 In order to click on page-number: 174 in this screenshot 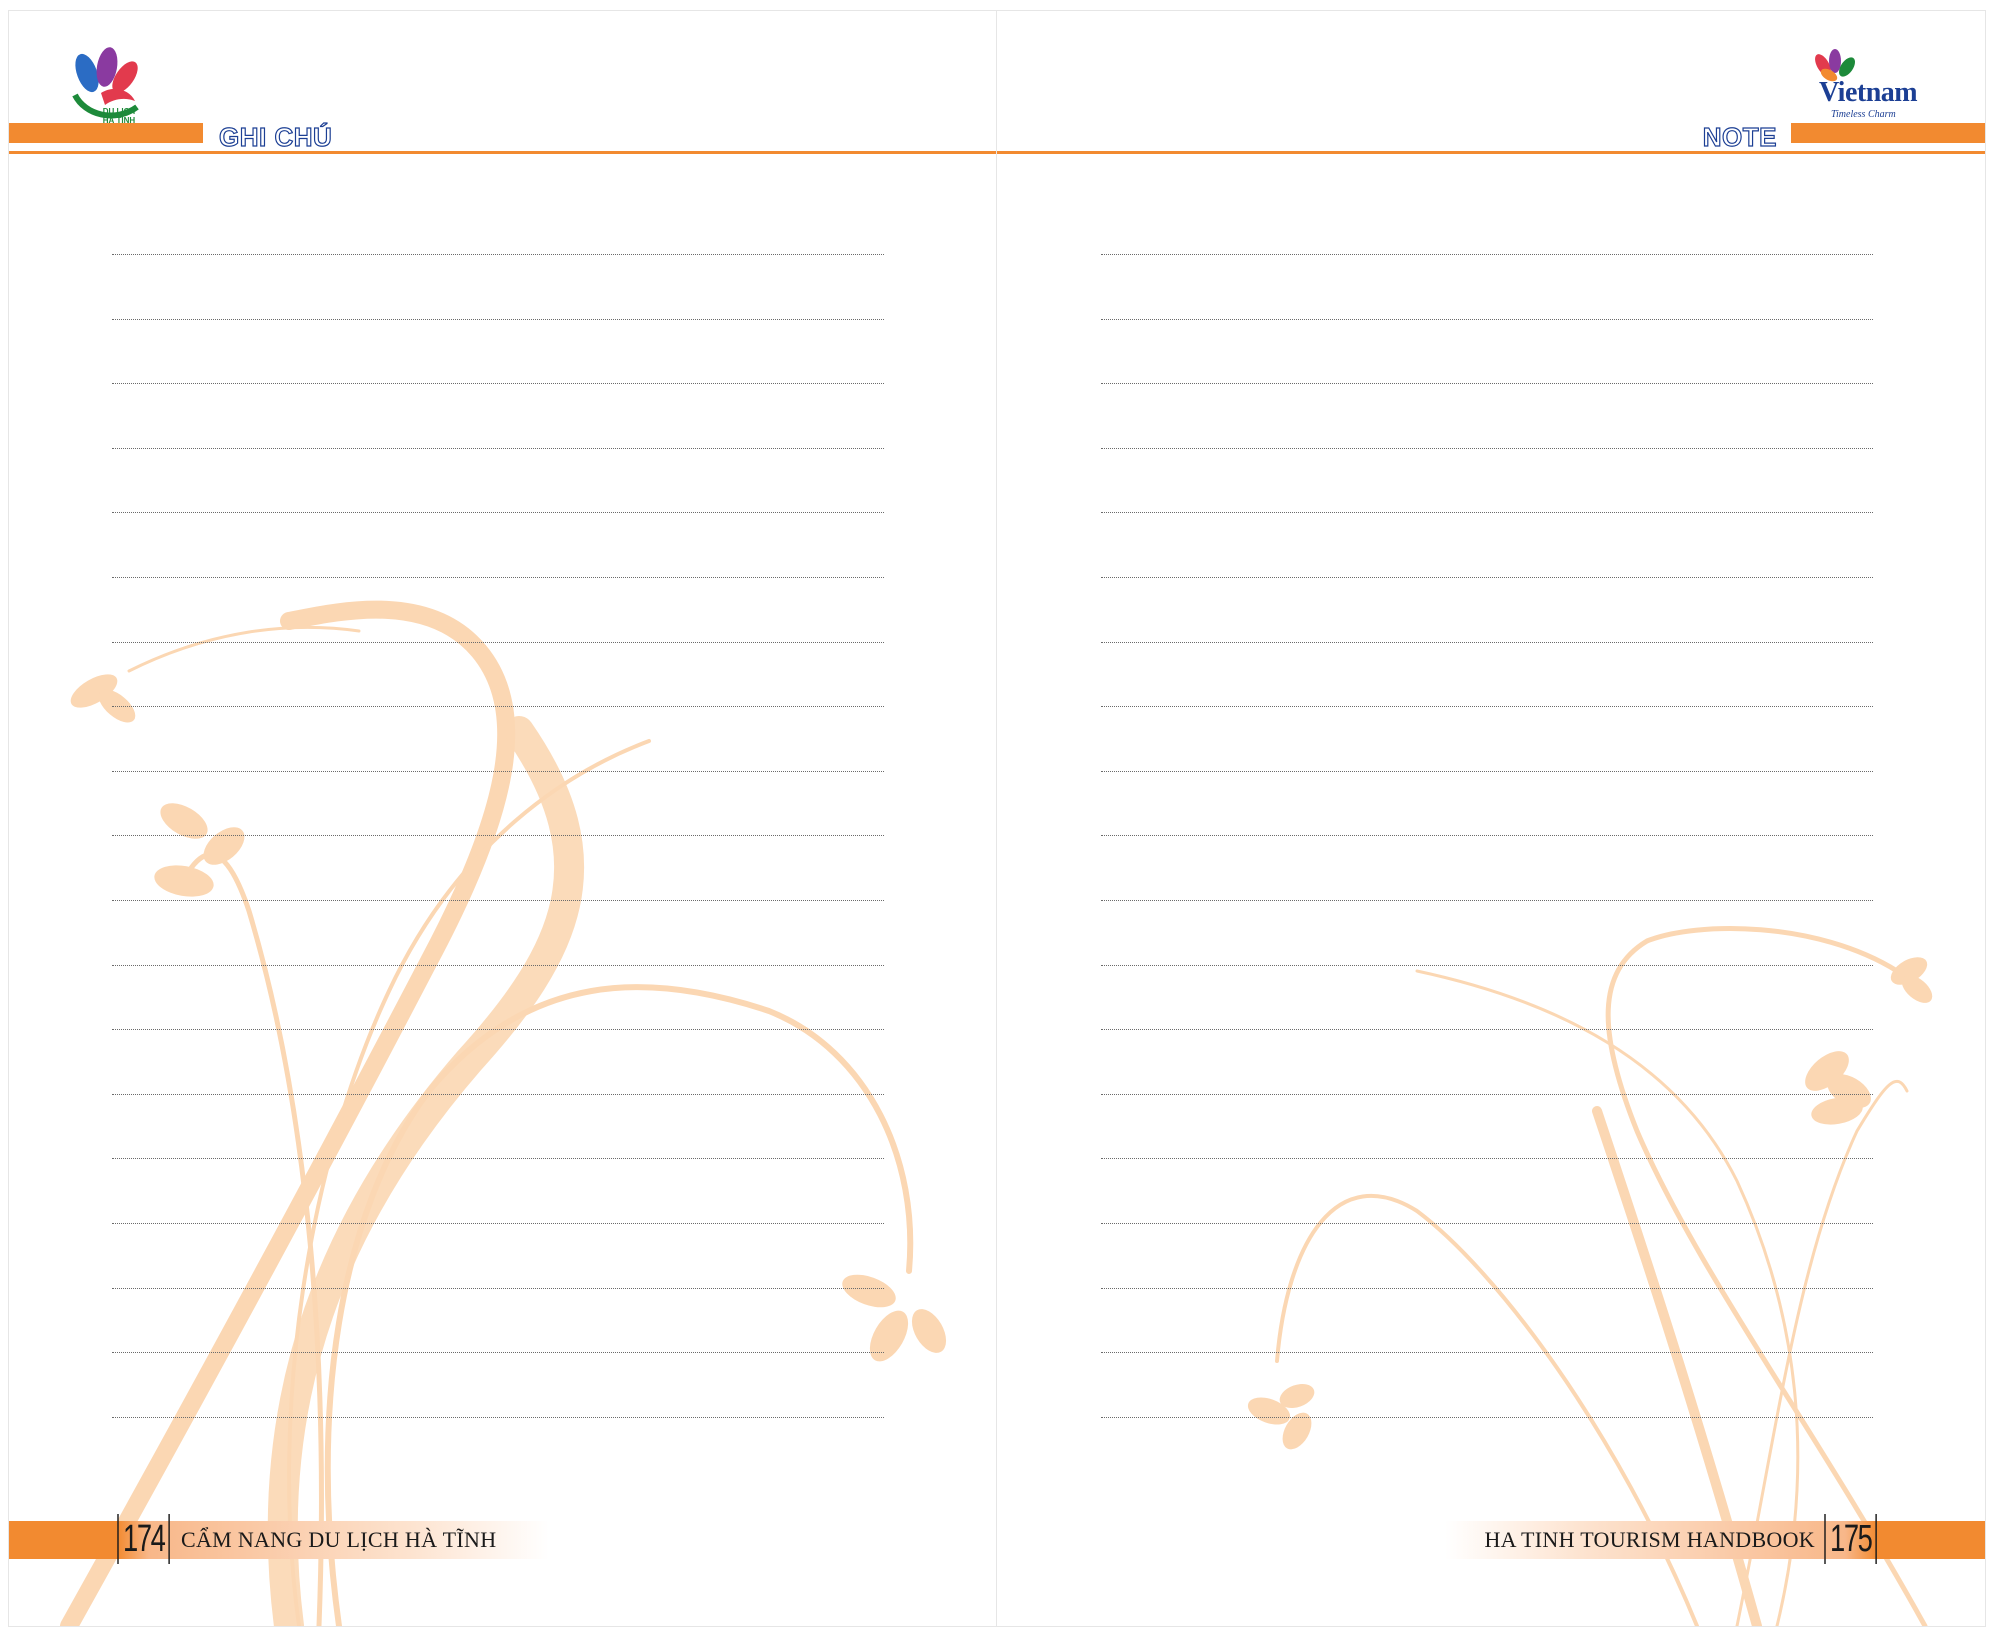, I will do `click(144, 1539)`.